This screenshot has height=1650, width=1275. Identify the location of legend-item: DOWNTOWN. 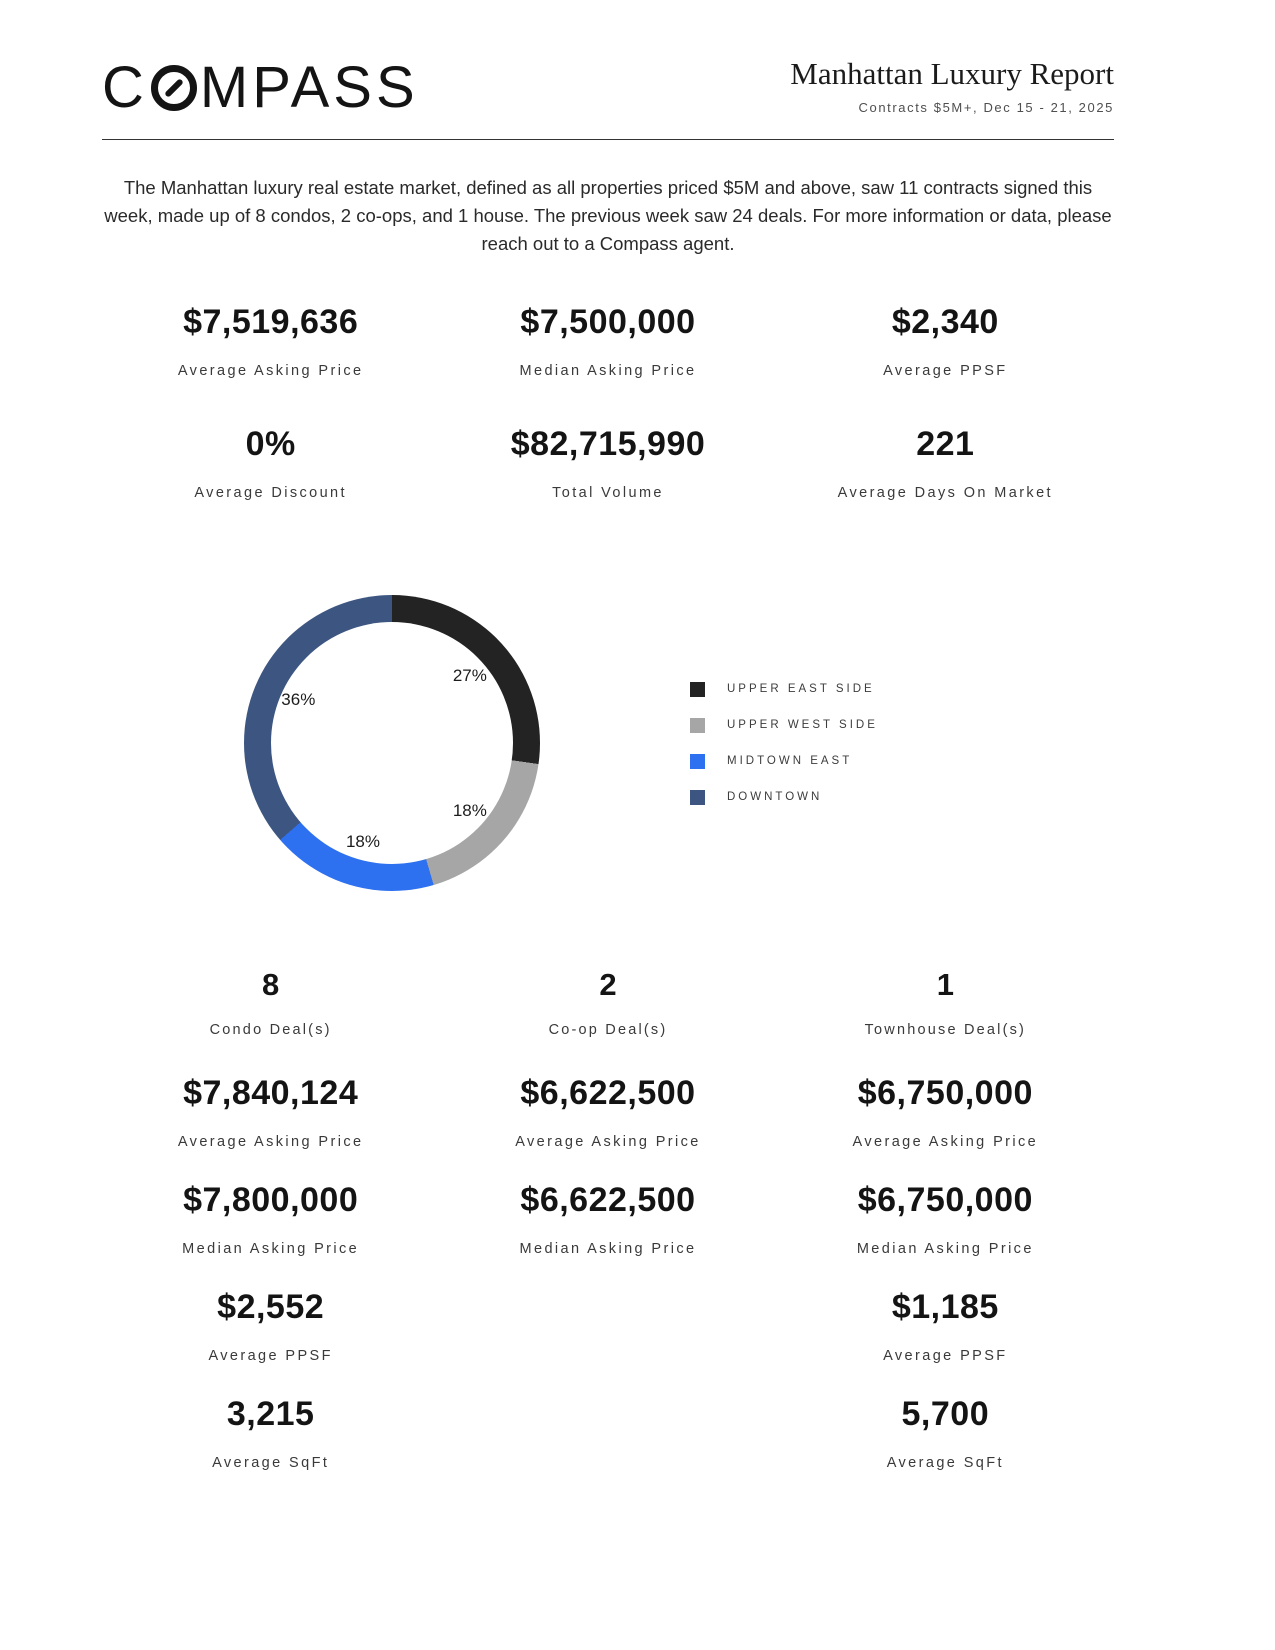
(784, 797).